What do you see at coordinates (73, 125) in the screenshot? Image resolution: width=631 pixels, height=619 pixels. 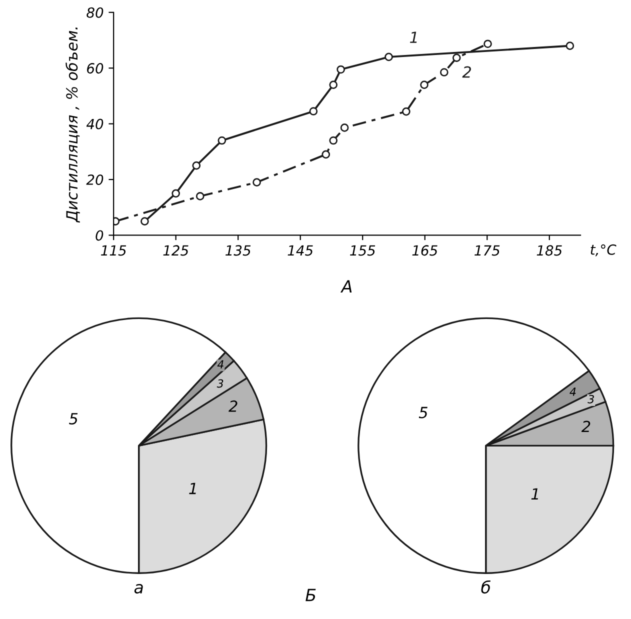 I see `y-axis-title: Дистилляция , % объем.` at bounding box center [73, 125].